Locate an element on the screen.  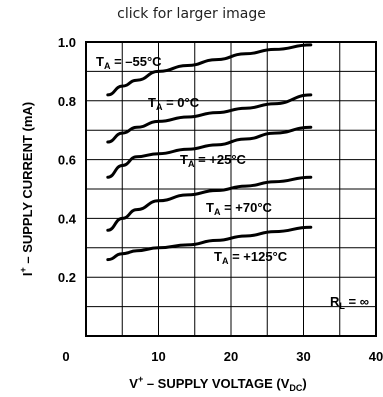
caption-link: click for larger image is located at coordinates (191, 14).